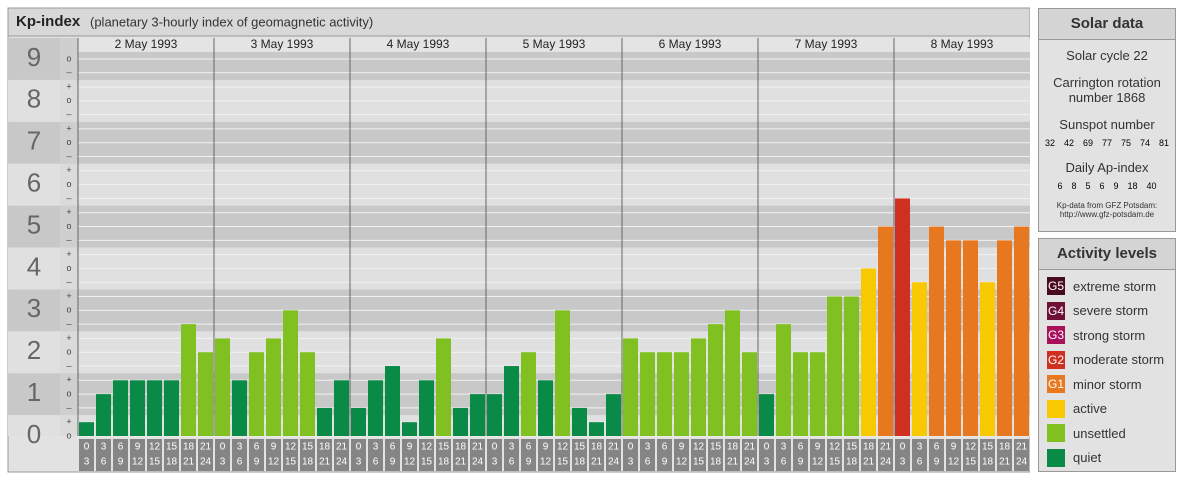 The image size is (1184, 480). I want to click on y-tick-label: 1, so click(34, 392).